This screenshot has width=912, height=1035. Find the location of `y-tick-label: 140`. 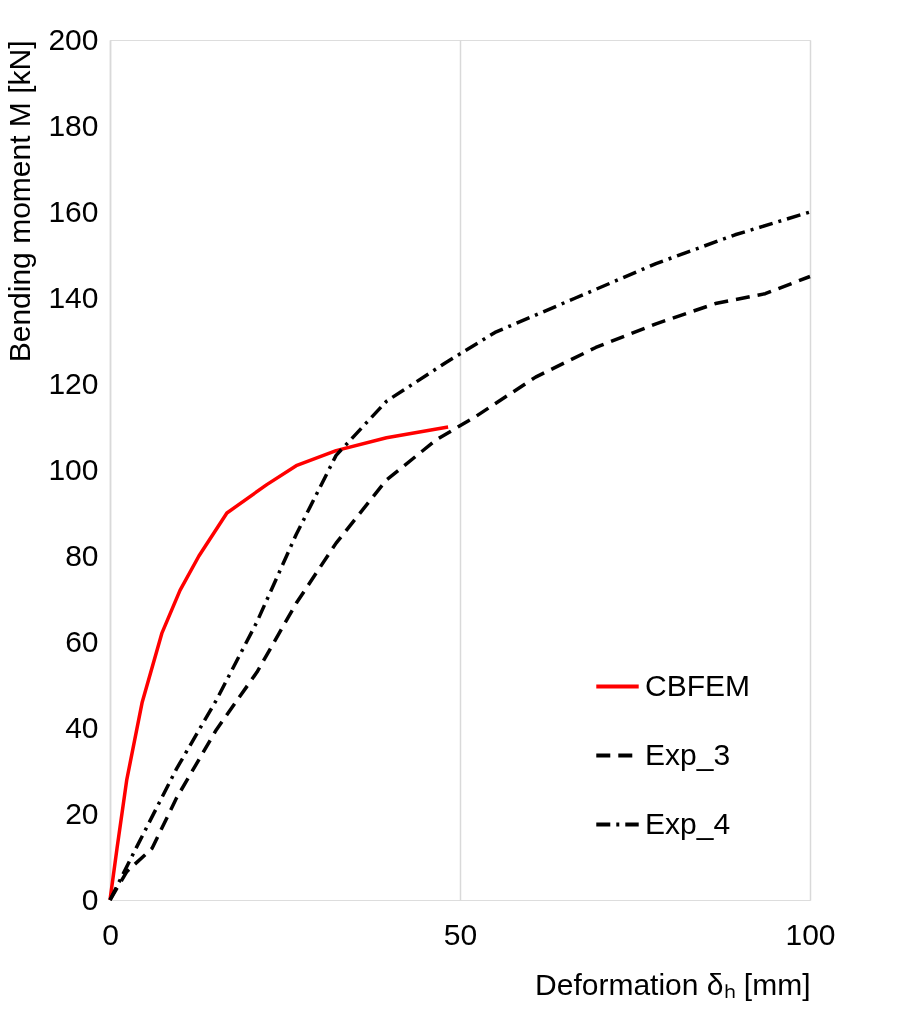

y-tick-label: 140 is located at coordinates (73, 297).